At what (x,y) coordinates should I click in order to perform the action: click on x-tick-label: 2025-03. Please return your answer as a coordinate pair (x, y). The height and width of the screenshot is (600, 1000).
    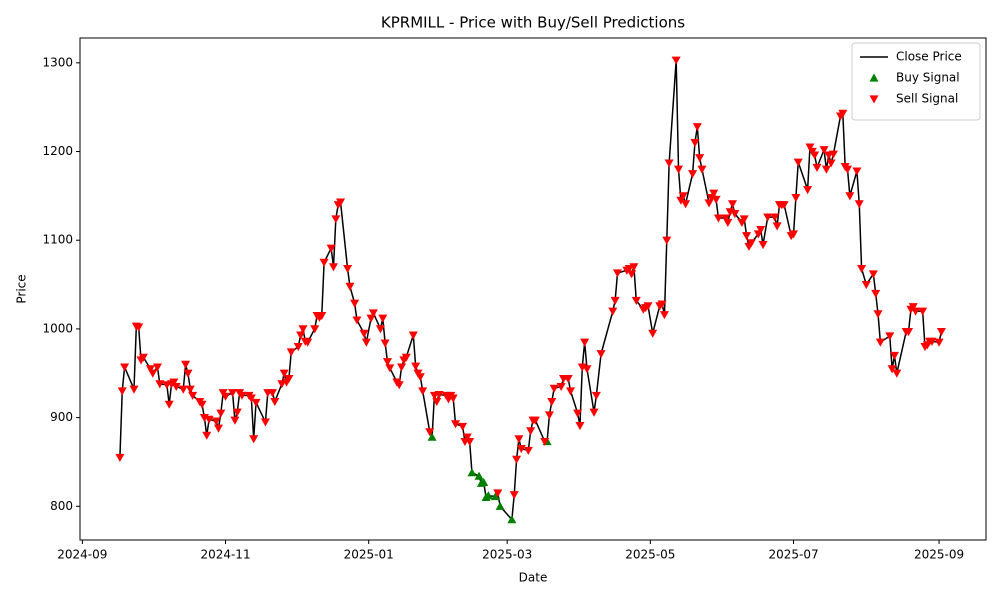
    Looking at the image, I should click on (507, 555).